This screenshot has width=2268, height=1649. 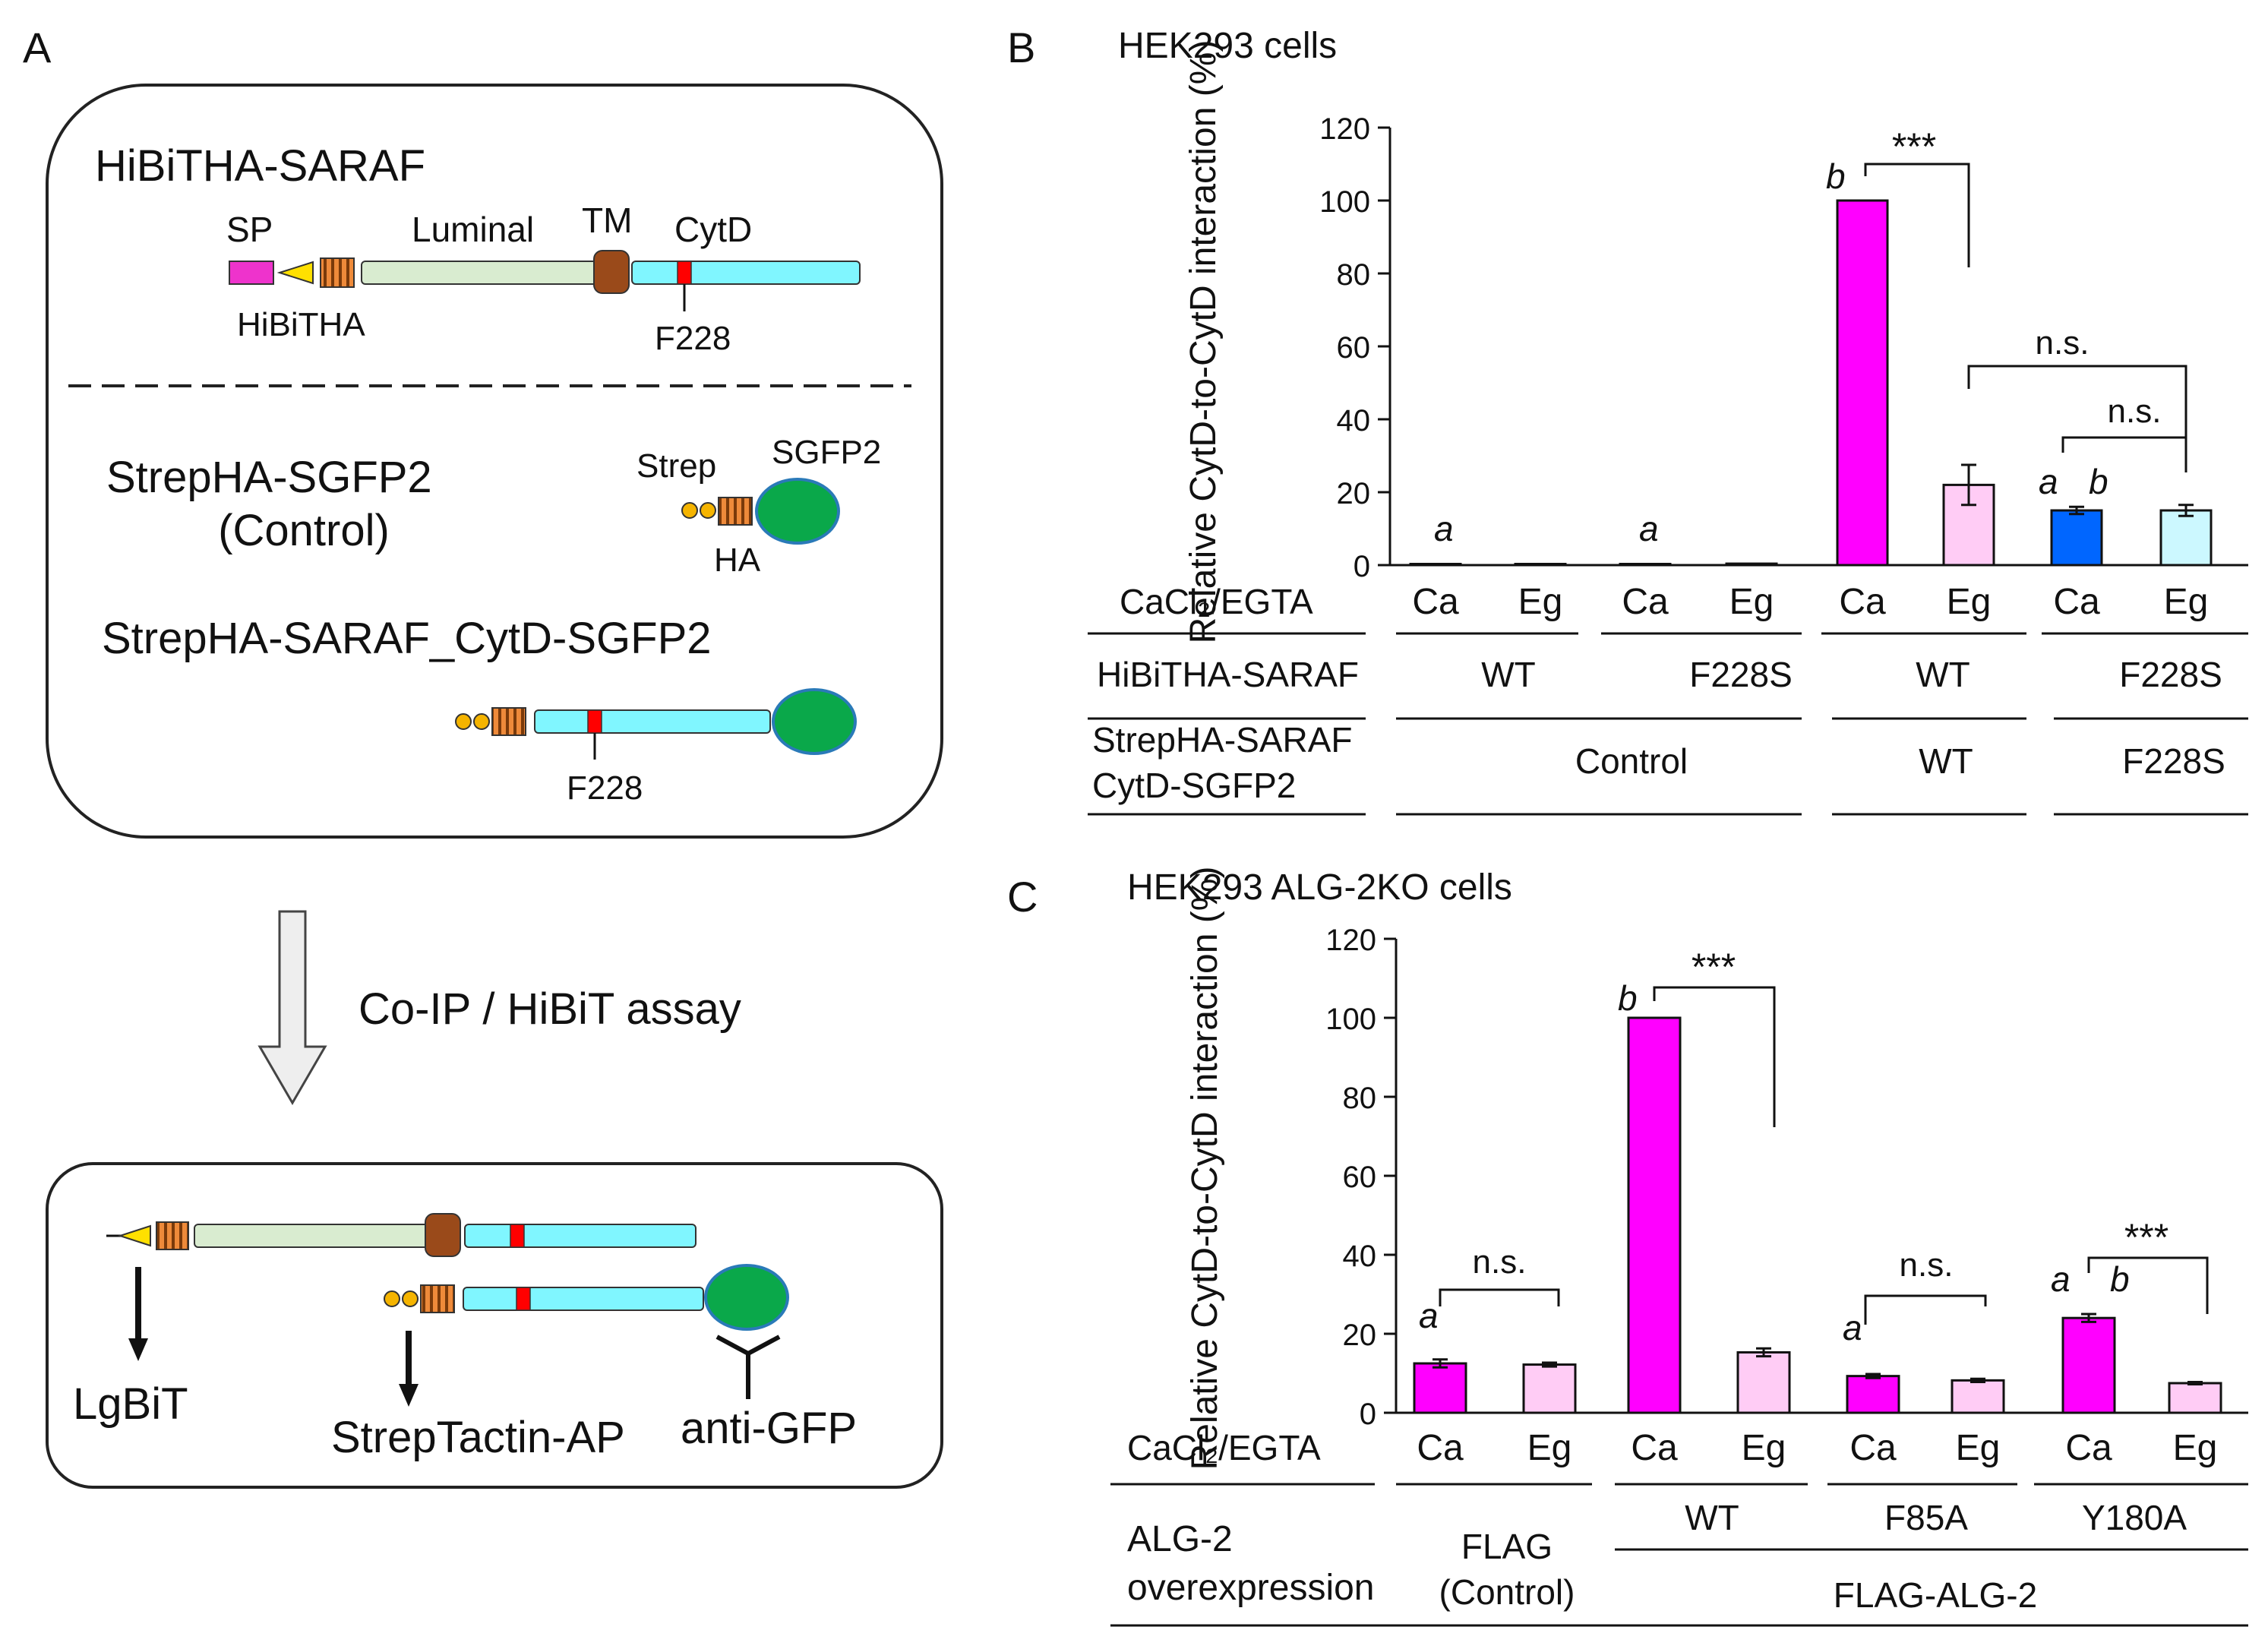 I want to click on hibit-triangle, so click(x=295, y=273).